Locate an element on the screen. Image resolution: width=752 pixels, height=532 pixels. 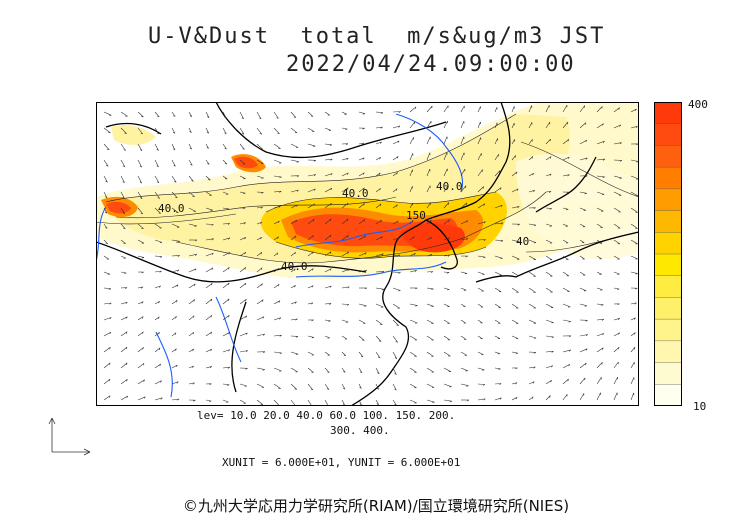
color-scale-max: 400 is located at coordinates (698, 104).